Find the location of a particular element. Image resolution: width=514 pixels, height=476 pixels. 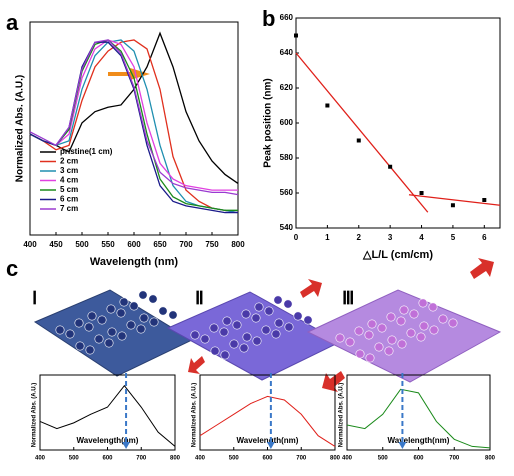

x-tick-label: 2 is located at coordinates (359, 237).